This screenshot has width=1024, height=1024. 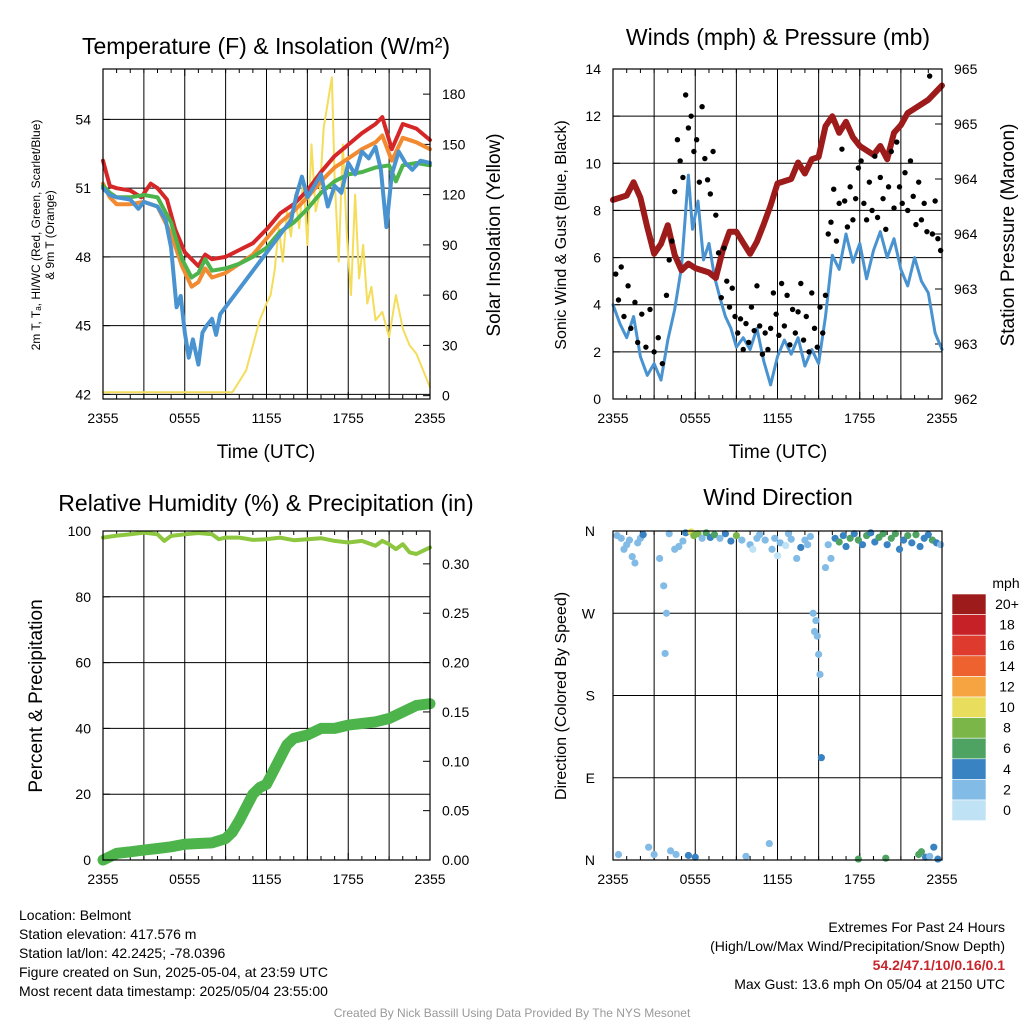 What do you see at coordinates (1008, 235) in the screenshot?
I see `pressure-y-axis-label: Station Pressure (Maroon)` at bounding box center [1008, 235].